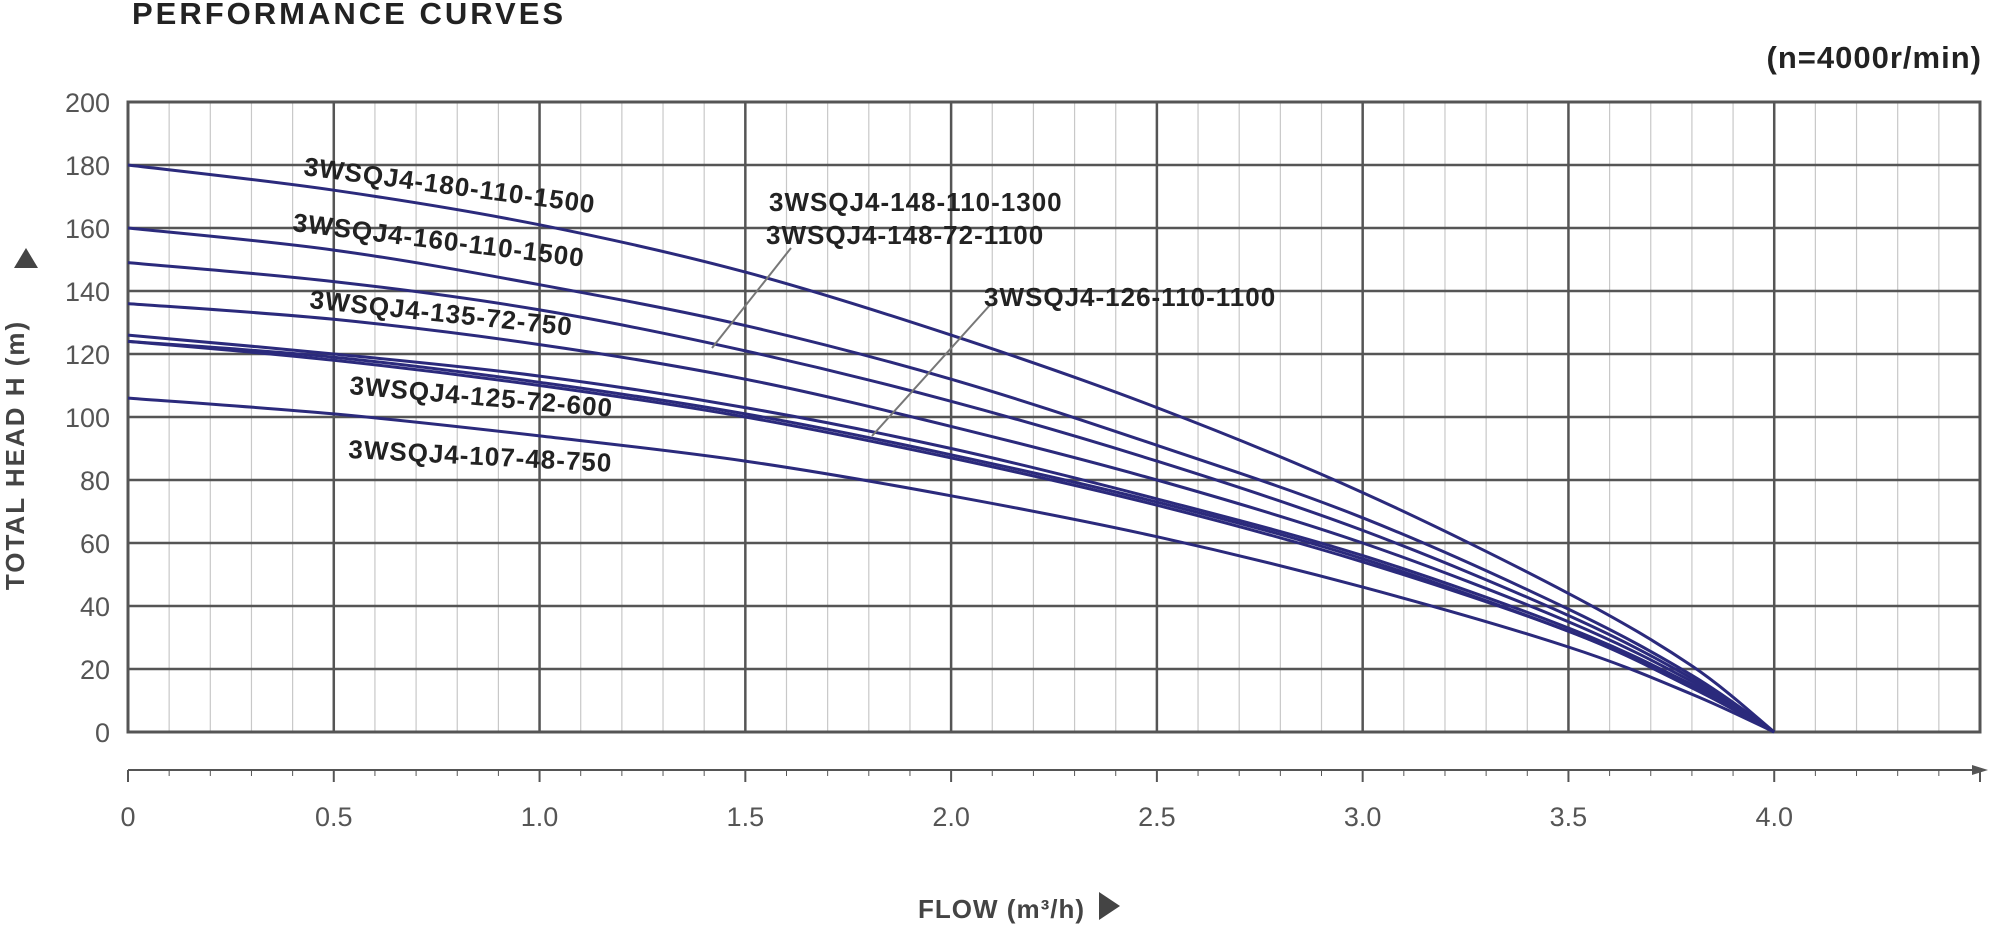  What do you see at coordinates (1363, 817) in the screenshot?
I see `x-tick-label: 3.0` at bounding box center [1363, 817].